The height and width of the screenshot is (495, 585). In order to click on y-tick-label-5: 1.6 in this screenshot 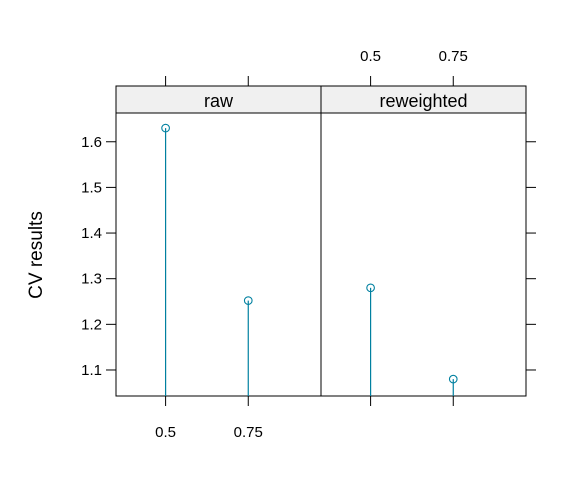, I will do `click(91, 142)`.